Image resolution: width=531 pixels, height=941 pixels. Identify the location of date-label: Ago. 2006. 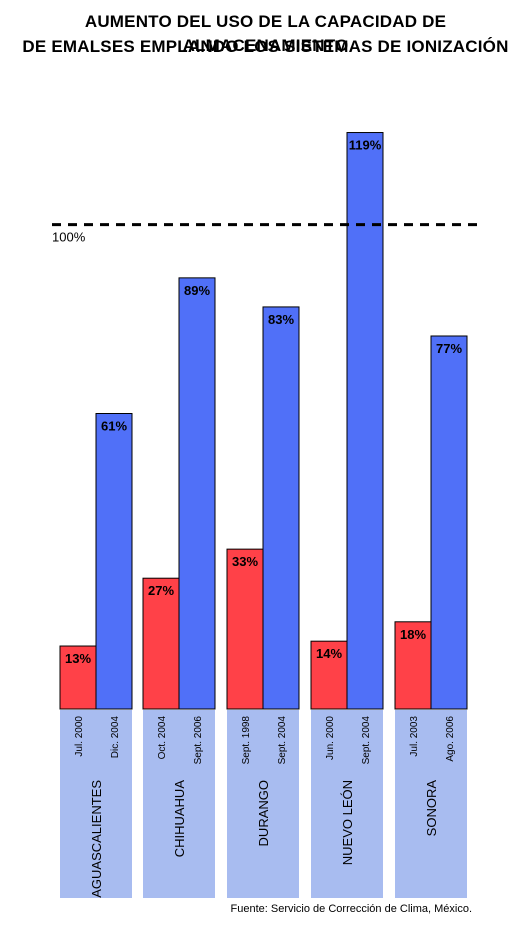
(450, 739).